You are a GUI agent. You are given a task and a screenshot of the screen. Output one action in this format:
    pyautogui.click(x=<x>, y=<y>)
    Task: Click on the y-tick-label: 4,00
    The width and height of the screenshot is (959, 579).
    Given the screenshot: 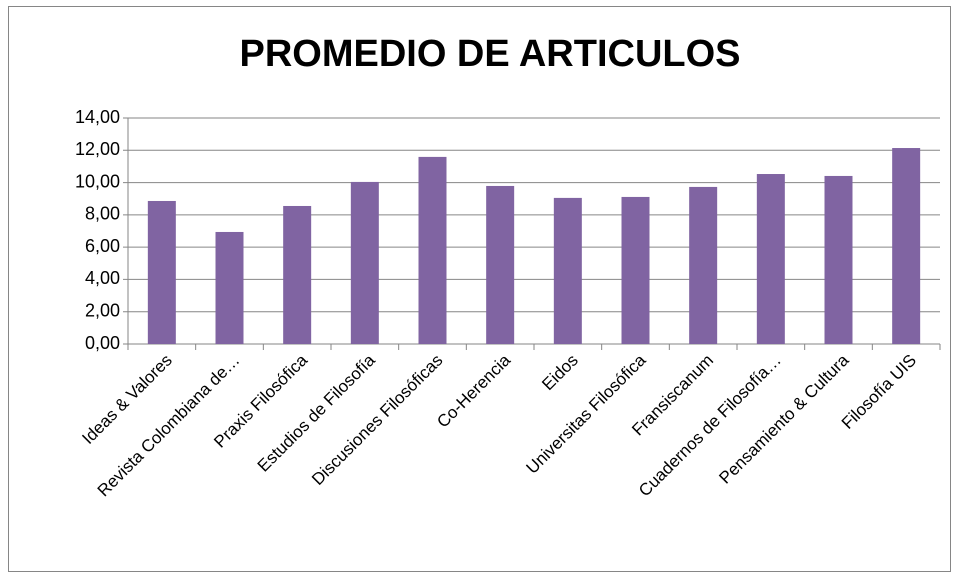 What is the action you would take?
    pyautogui.click(x=102, y=278)
    